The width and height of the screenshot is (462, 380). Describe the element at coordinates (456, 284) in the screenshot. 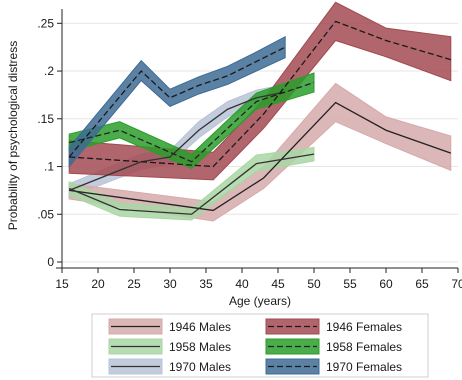

I see `x-tick-label: 70` at that location.